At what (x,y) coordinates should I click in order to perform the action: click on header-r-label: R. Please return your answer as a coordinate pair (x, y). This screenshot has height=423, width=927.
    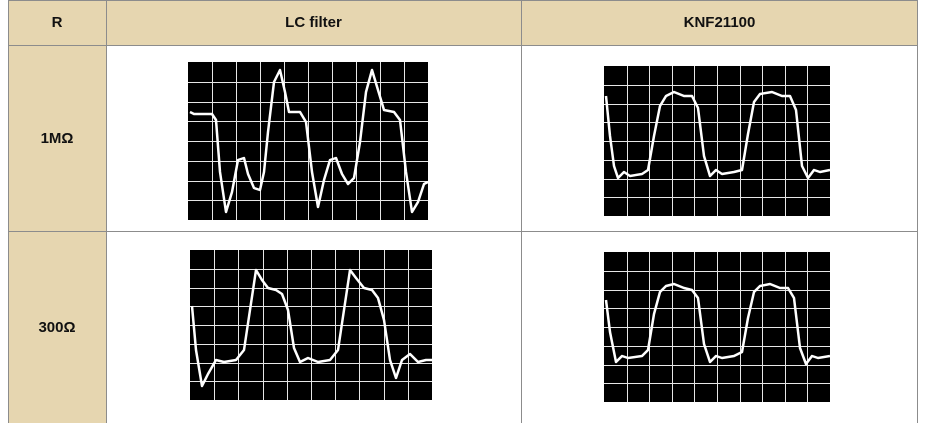
    Looking at the image, I should click on (57, 22).